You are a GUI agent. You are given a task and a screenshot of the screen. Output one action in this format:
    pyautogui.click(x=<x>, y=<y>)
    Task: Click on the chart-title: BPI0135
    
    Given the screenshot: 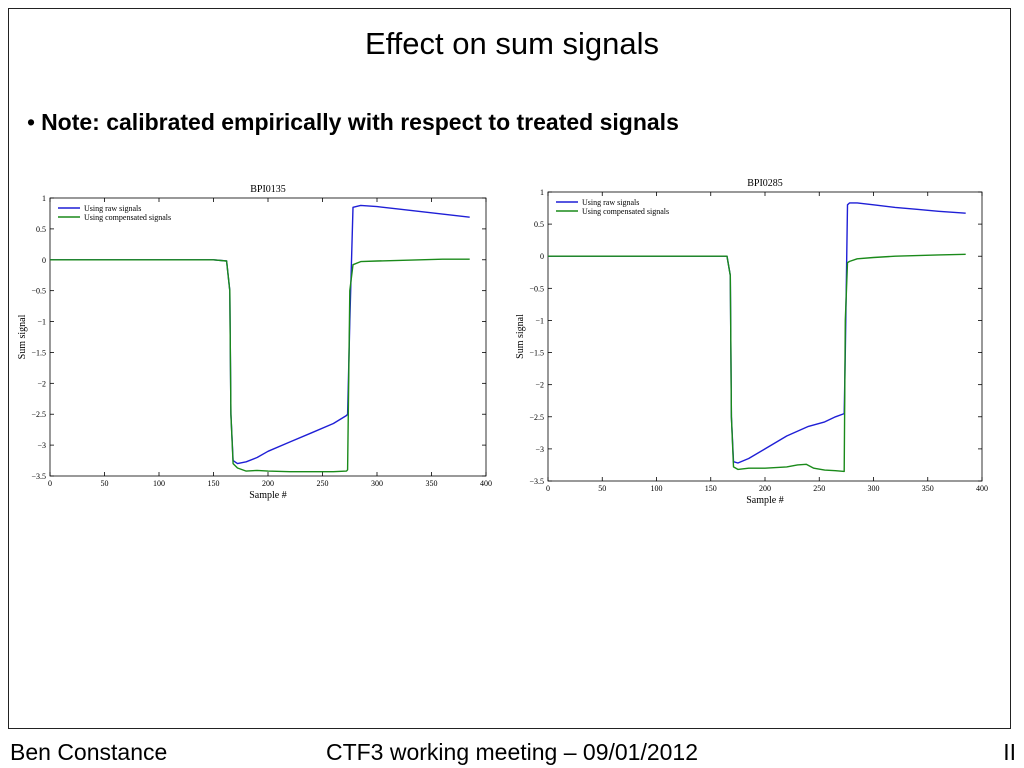 What is the action you would take?
    pyautogui.click(x=268, y=189)
    